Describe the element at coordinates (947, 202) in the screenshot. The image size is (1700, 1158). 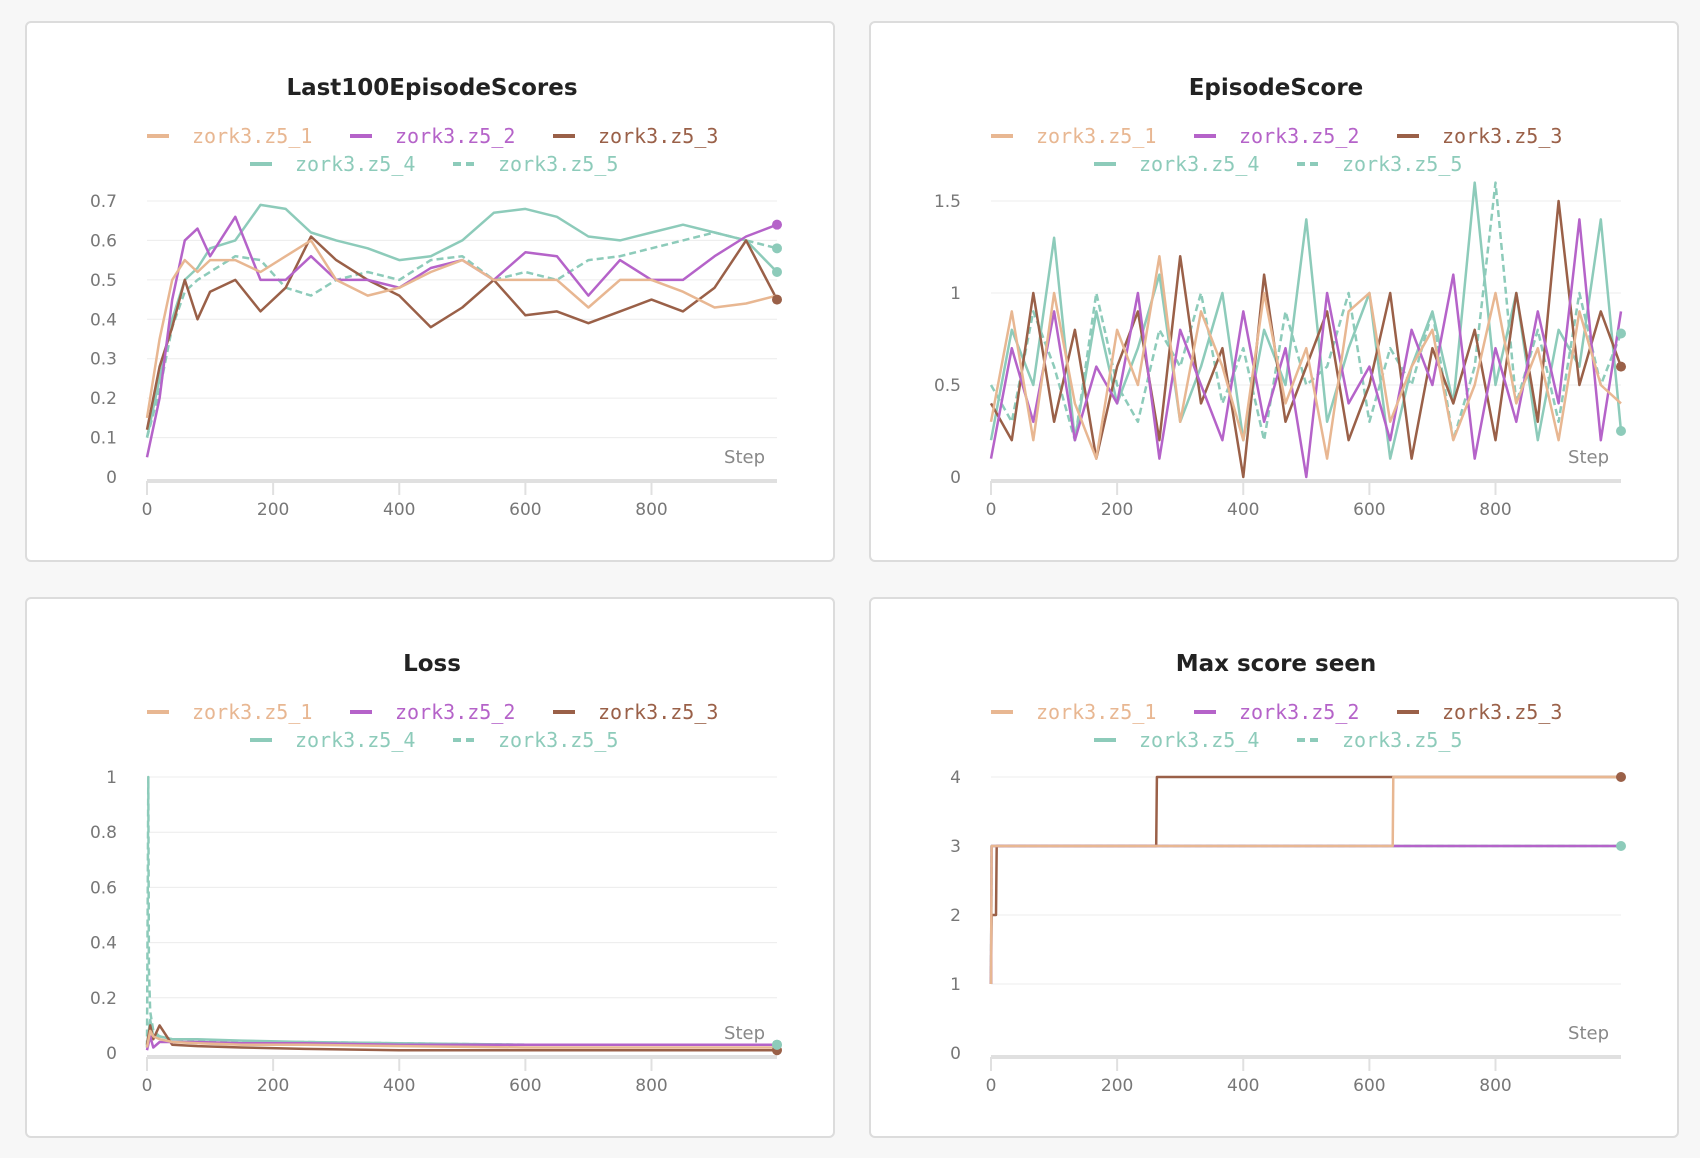
I see `y-tick-label: 1.5` at that location.